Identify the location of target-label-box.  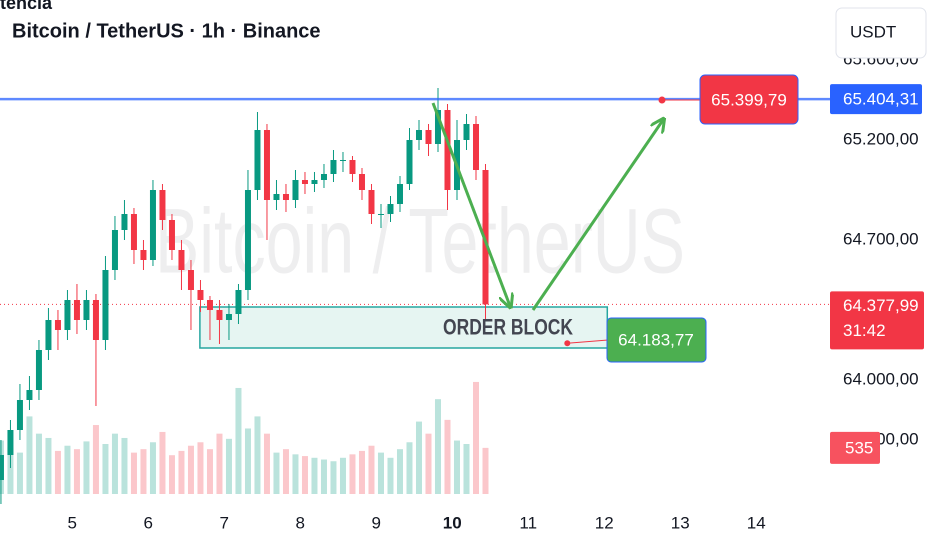
(749, 99).